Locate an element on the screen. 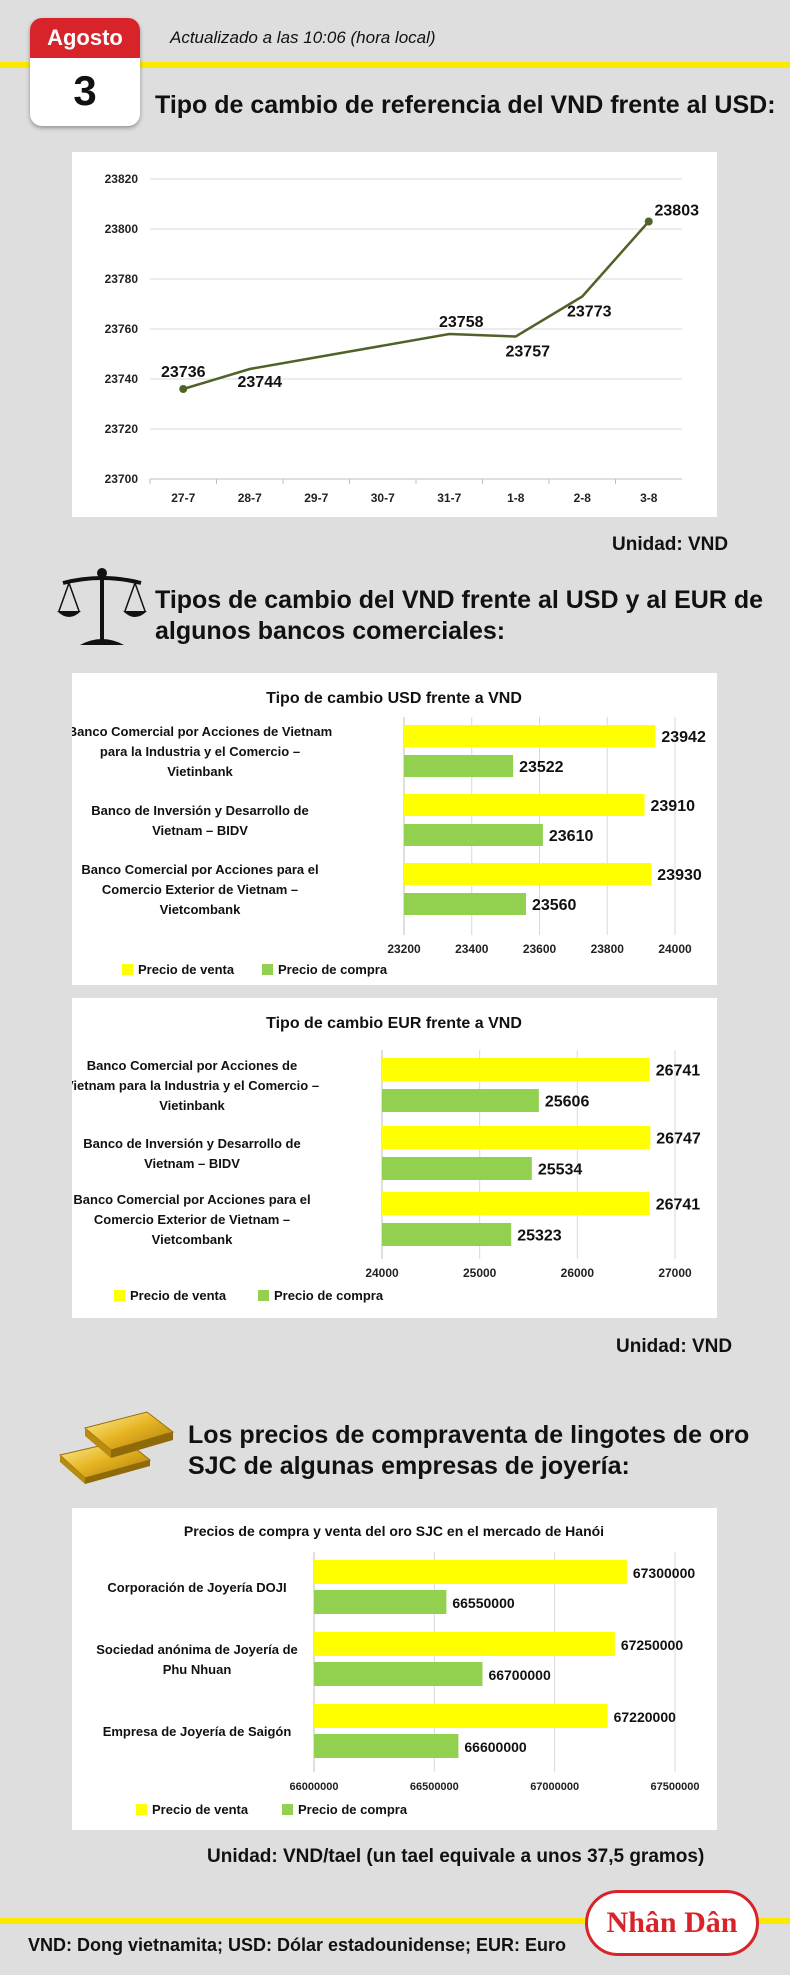  x-tick-label: 1-8 is located at coordinates (516, 498).